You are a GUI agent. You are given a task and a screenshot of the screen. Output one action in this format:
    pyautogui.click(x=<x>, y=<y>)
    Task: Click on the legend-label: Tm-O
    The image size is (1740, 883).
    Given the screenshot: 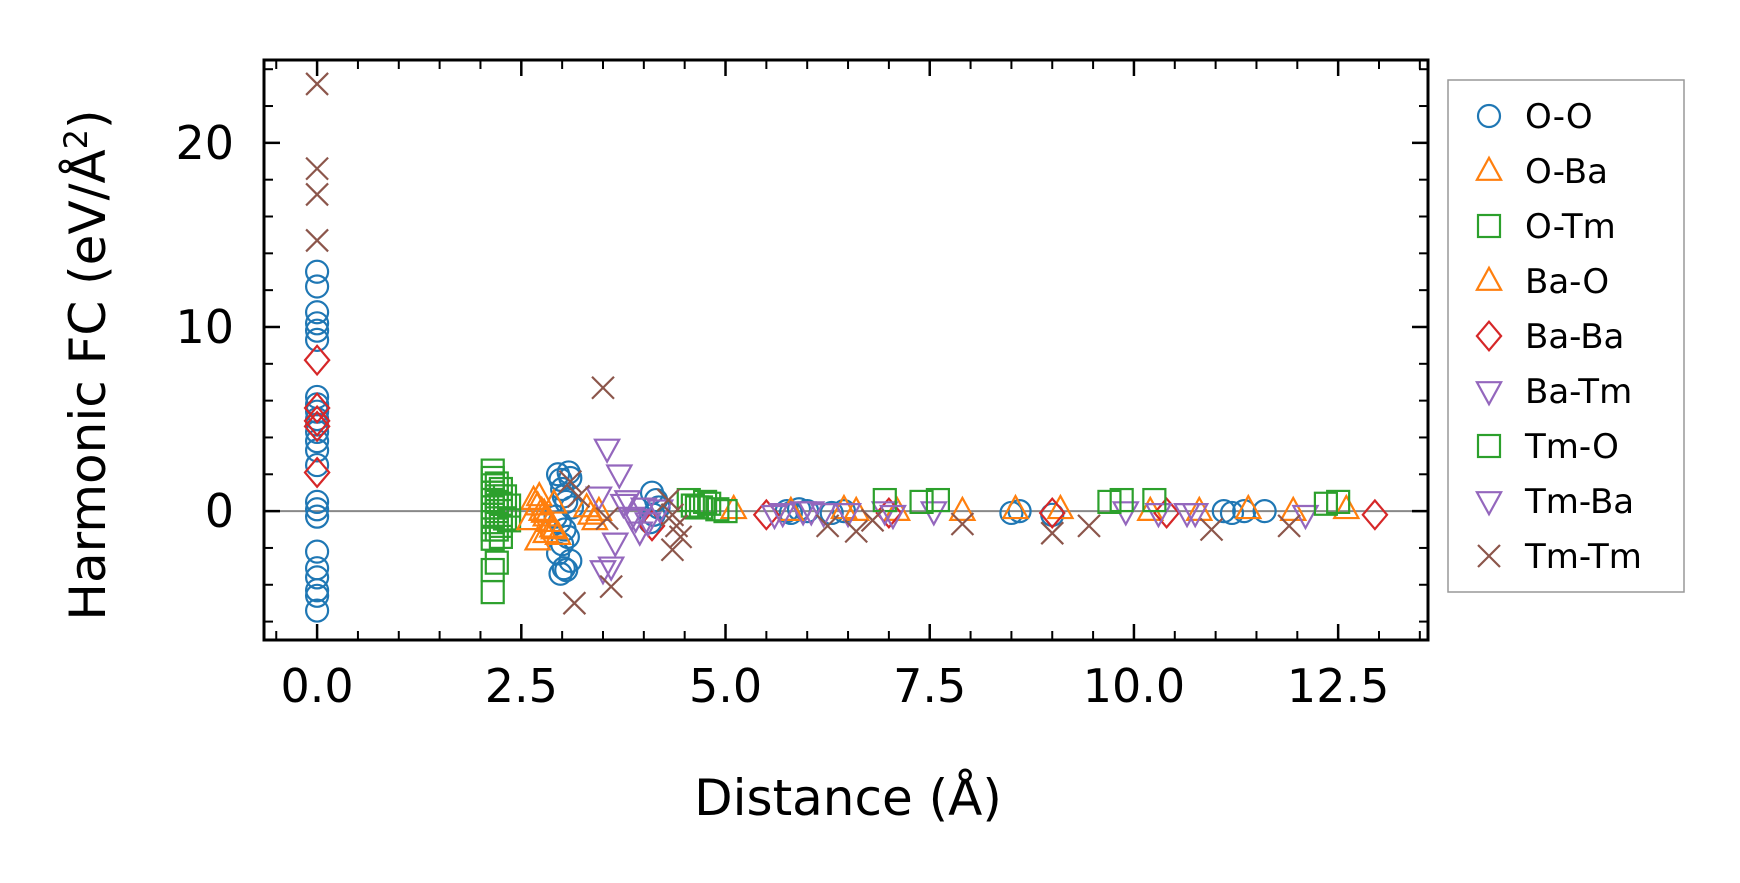 What is the action you would take?
    pyautogui.click(x=1571, y=447)
    